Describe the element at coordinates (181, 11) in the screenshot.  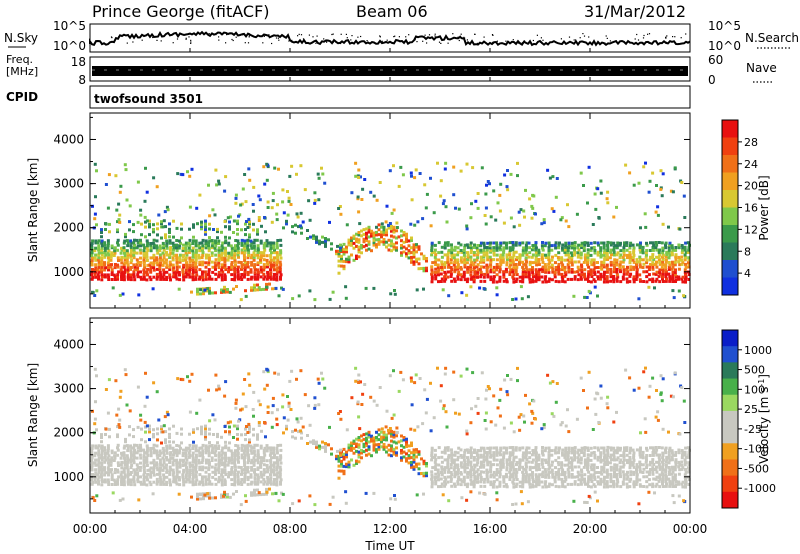
I see `station-title: Prince George (fitACF)` at that location.